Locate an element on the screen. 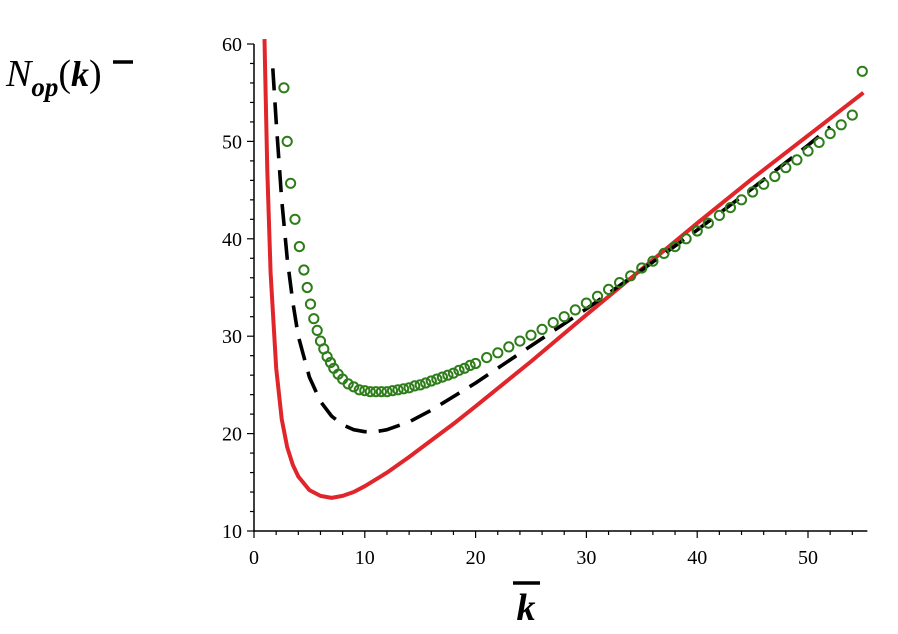 Image resolution: width=898 pixels, height=634 pixels. y-tick-label: 30 is located at coordinates (232, 337).